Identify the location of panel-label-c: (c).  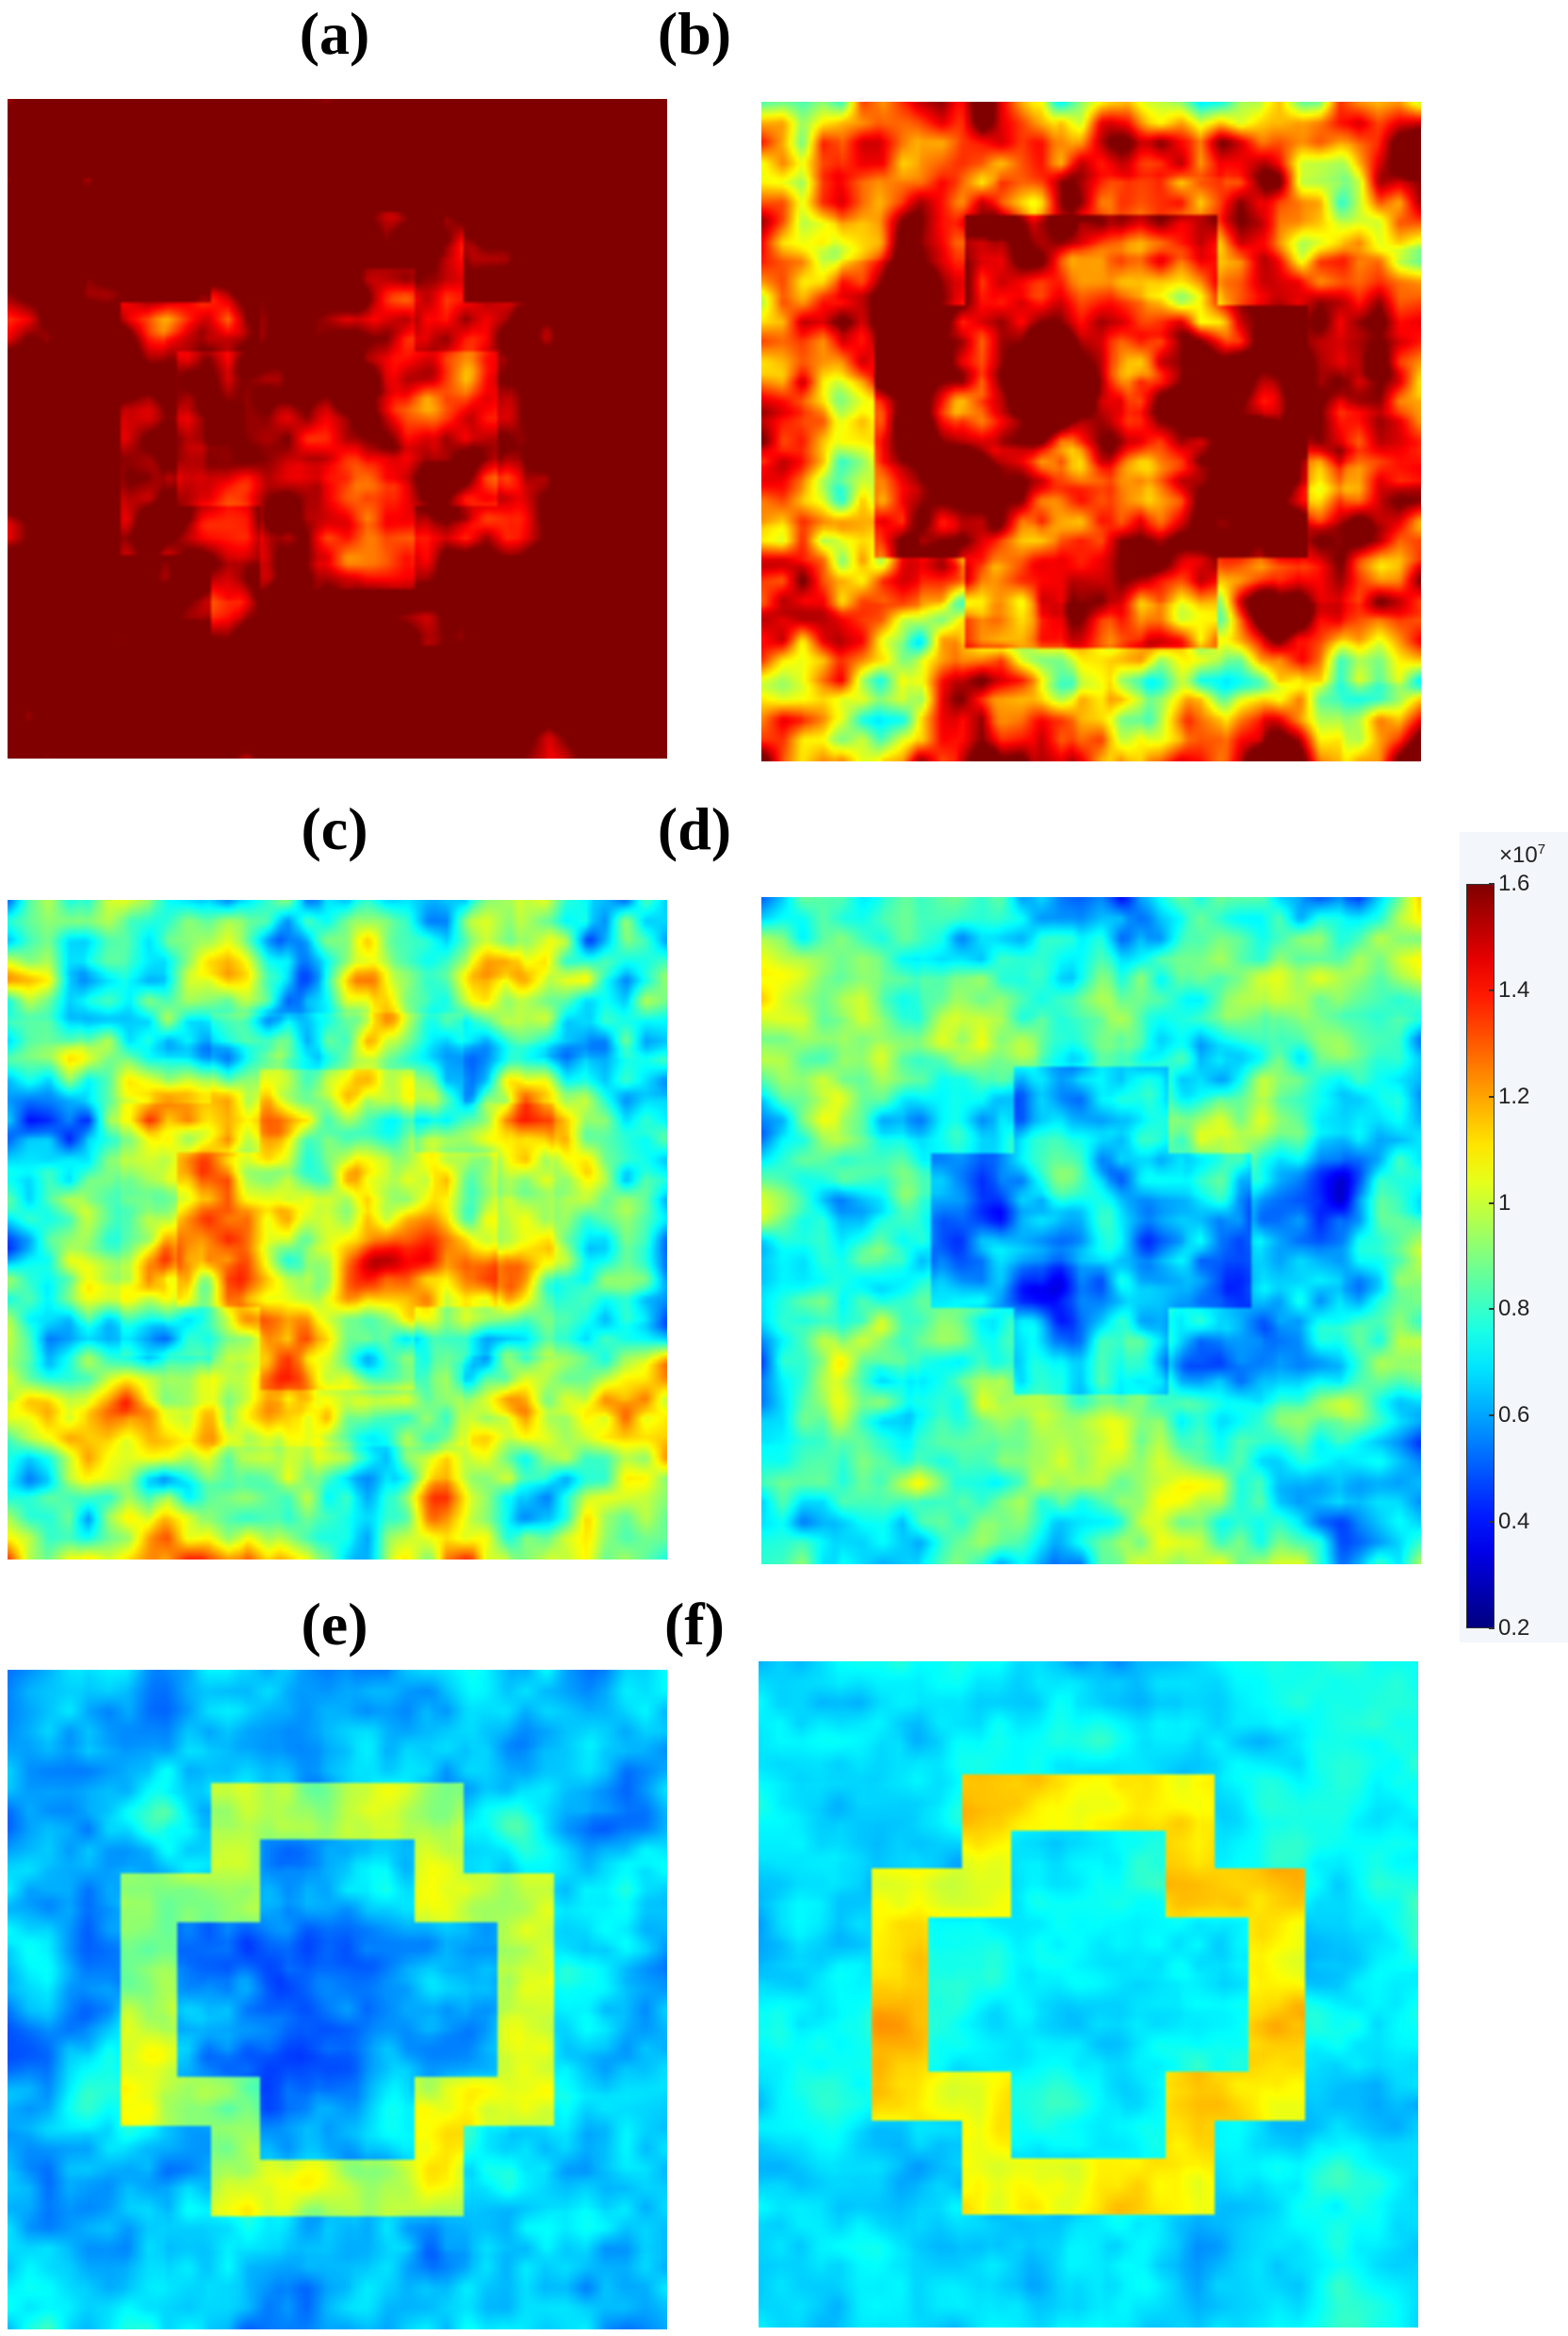
(334, 828).